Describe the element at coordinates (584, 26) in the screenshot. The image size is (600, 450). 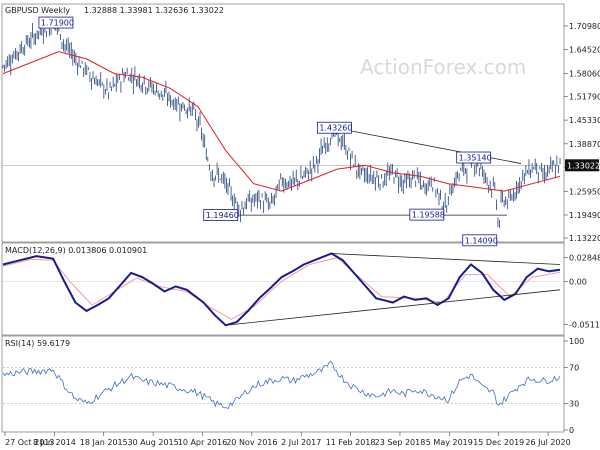
I see `price-tick-label: 1.70980` at that location.